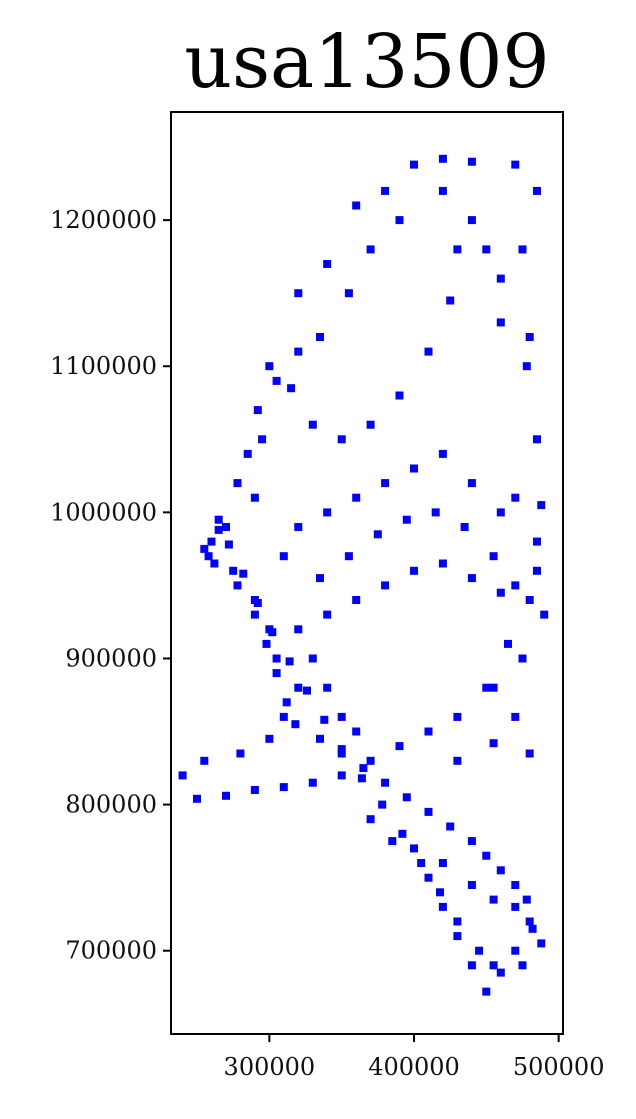 The width and height of the screenshot is (636, 1119). Describe the element at coordinates (110, 585) in the screenshot. I see `y-axis: 700000 800000 900000 1000000 1100000 1200000` at that location.